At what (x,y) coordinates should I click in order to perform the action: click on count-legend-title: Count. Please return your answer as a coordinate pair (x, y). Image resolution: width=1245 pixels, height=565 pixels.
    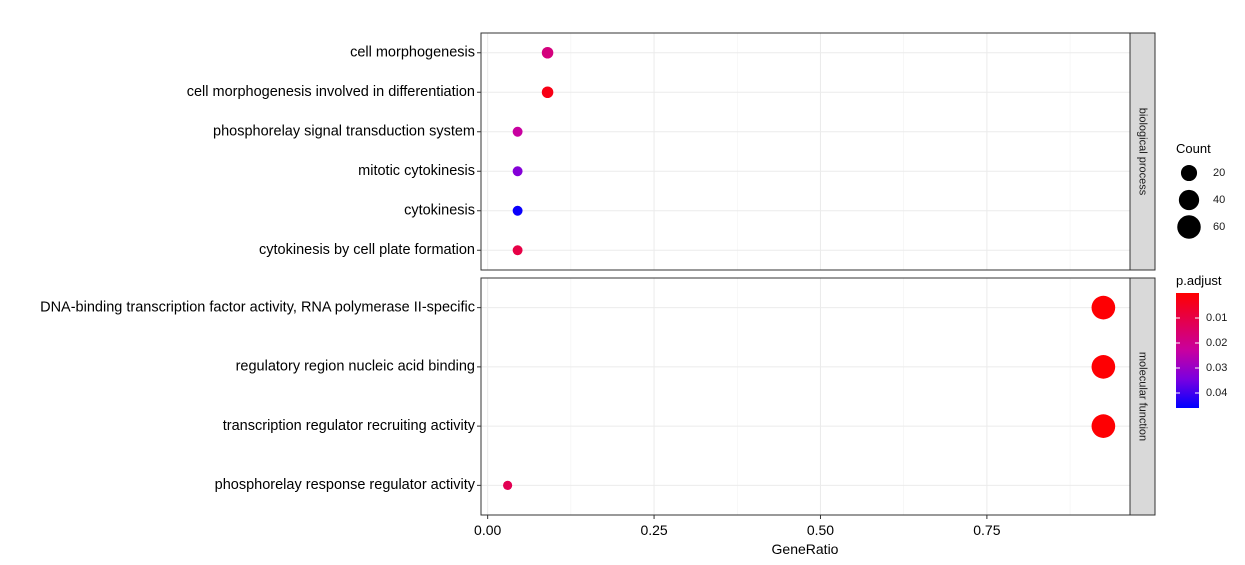
    Looking at the image, I should click on (1193, 148).